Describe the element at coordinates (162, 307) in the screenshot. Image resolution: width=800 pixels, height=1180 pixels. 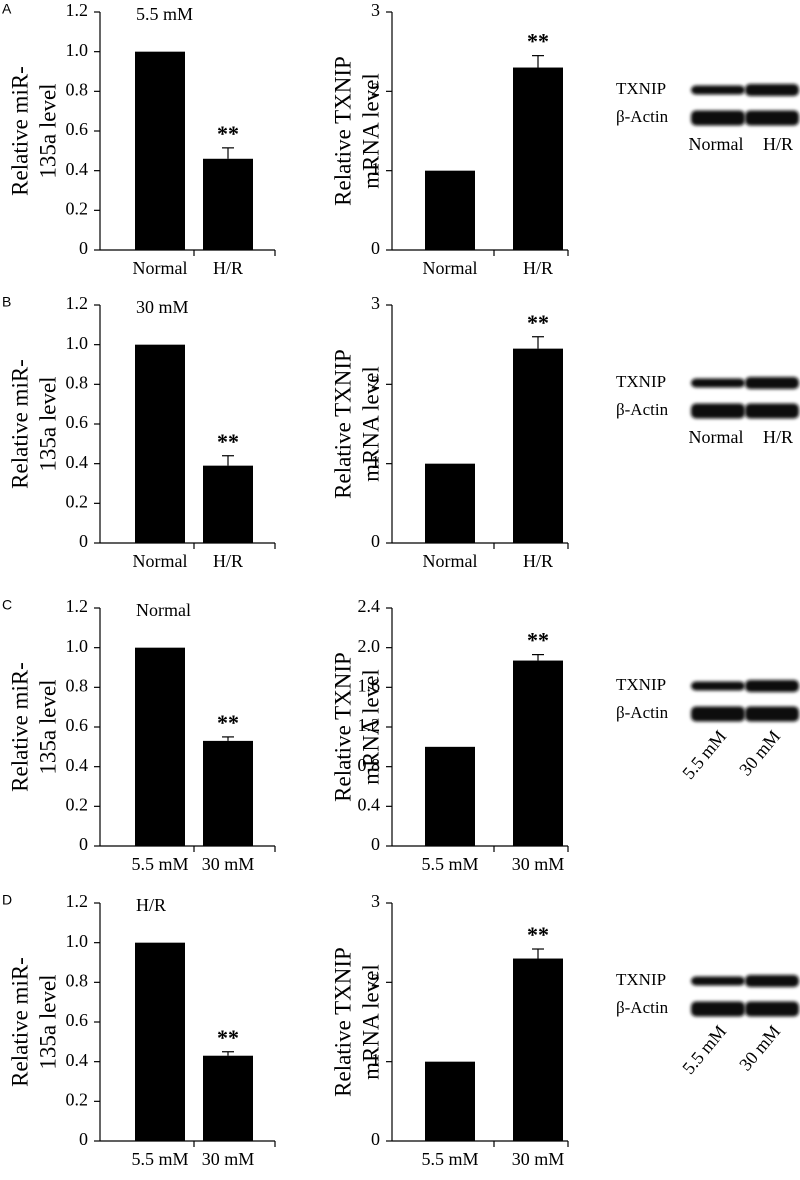
I see `condition-label: 30 mM` at that location.